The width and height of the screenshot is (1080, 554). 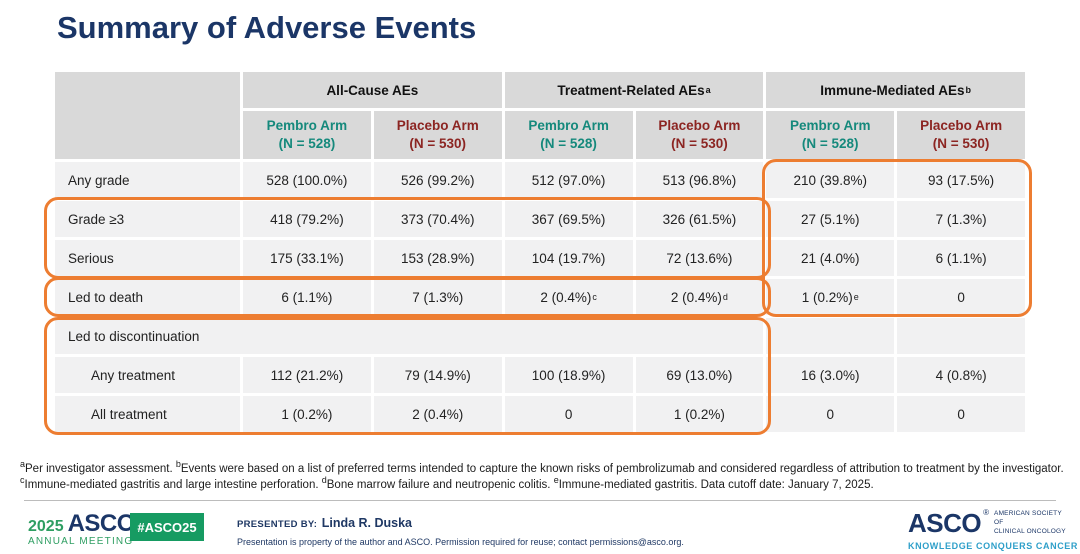 What do you see at coordinates (307, 258) in the screenshot?
I see `table-cell: 175 (33.1%)` at bounding box center [307, 258].